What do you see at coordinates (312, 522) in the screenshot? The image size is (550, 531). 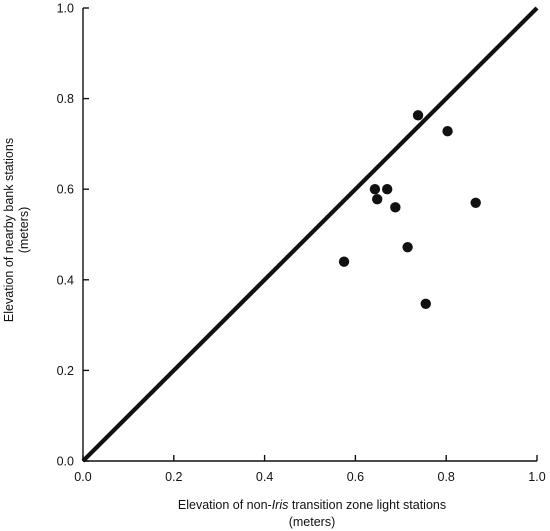 I see `x-axis-title-unit: (meters)` at bounding box center [312, 522].